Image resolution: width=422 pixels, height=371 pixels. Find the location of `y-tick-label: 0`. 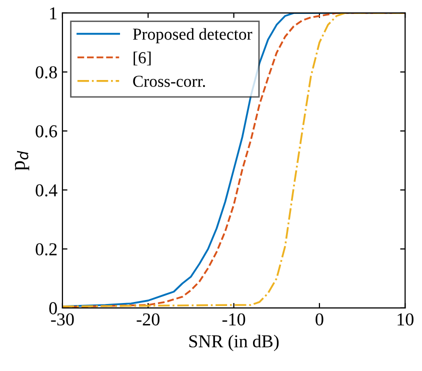

y-tick-label: 0 is located at coordinates (53, 308).